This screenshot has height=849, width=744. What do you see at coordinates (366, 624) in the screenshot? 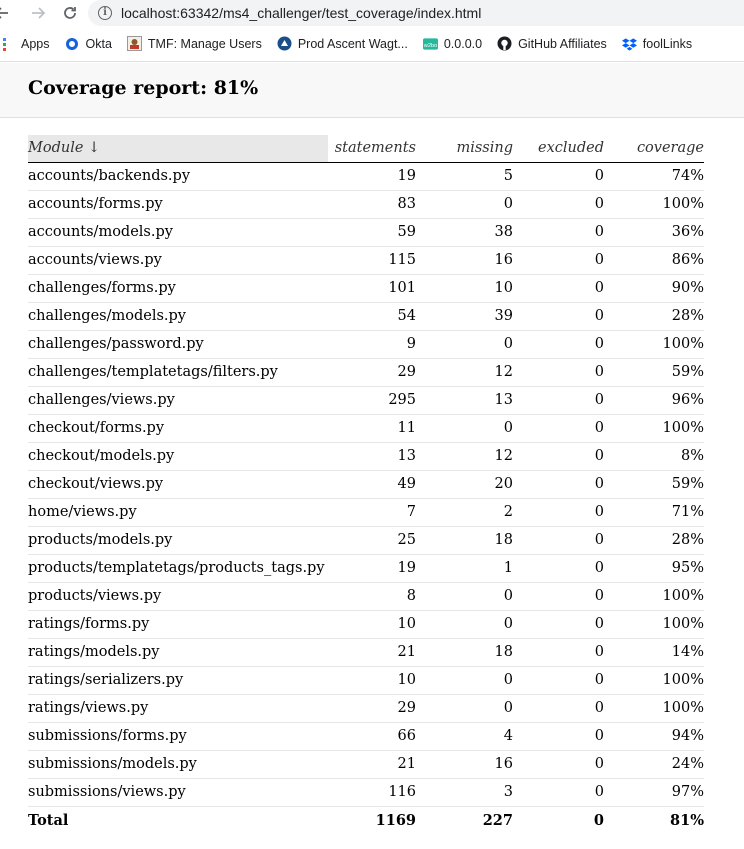
I see `table-row: ratings/forms.py 10 0 0 100%` at bounding box center [366, 624].